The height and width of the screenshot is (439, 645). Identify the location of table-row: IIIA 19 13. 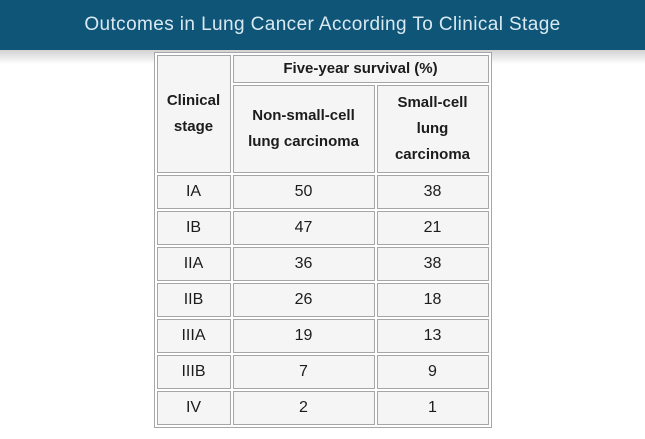
(322, 336).